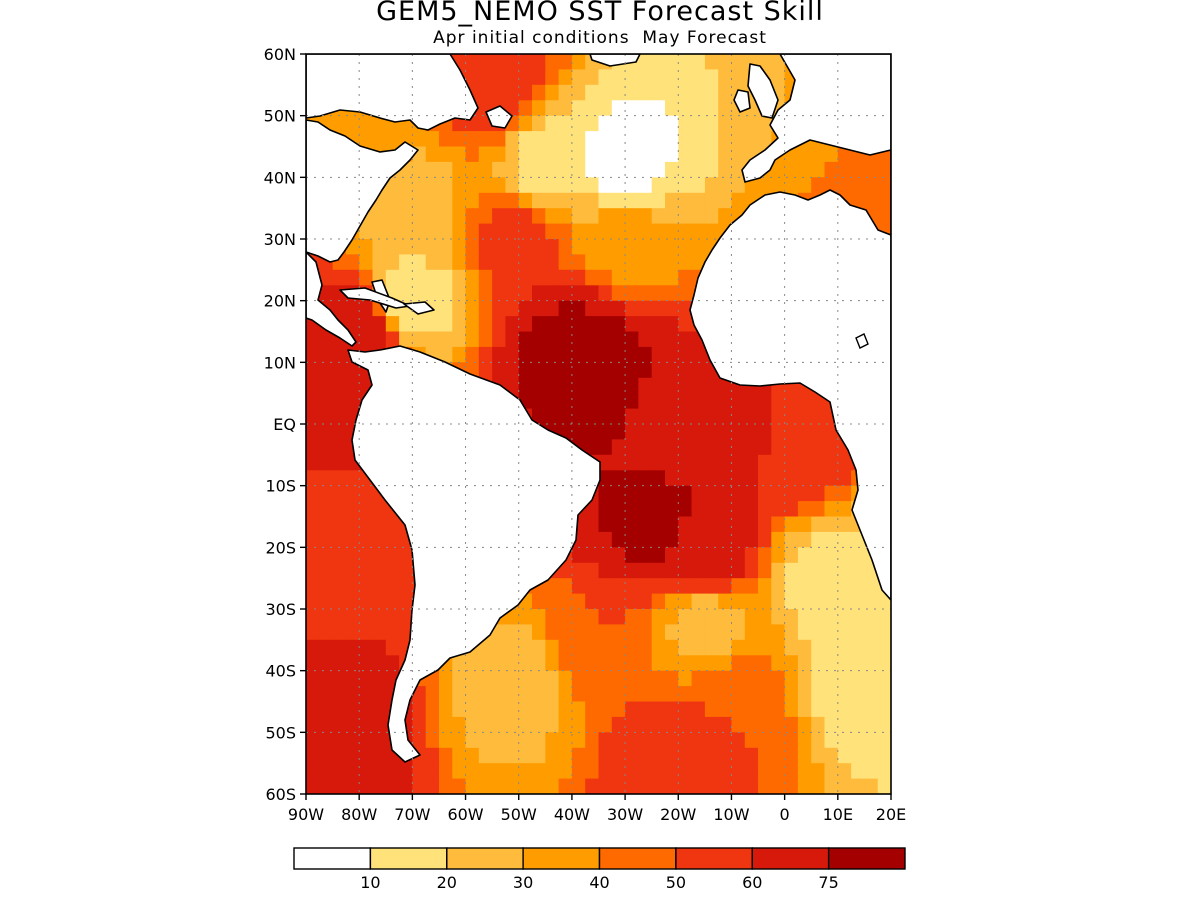  I want to click on europe-mainland, so click(816, 118).